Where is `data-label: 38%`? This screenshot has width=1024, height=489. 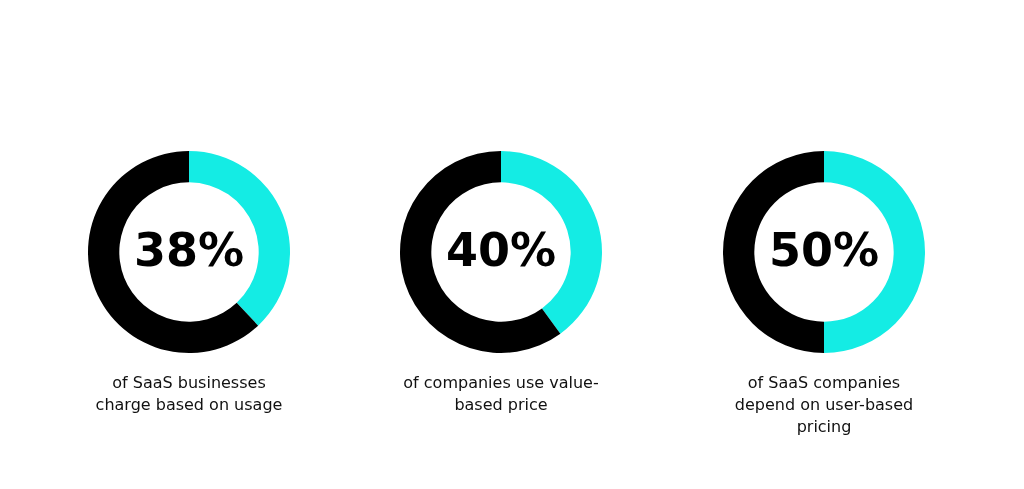
data-label: 38% is located at coordinates (189, 249).